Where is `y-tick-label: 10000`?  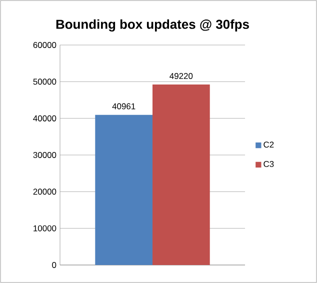
y-tick-label: 10000 is located at coordinates (45, 228).